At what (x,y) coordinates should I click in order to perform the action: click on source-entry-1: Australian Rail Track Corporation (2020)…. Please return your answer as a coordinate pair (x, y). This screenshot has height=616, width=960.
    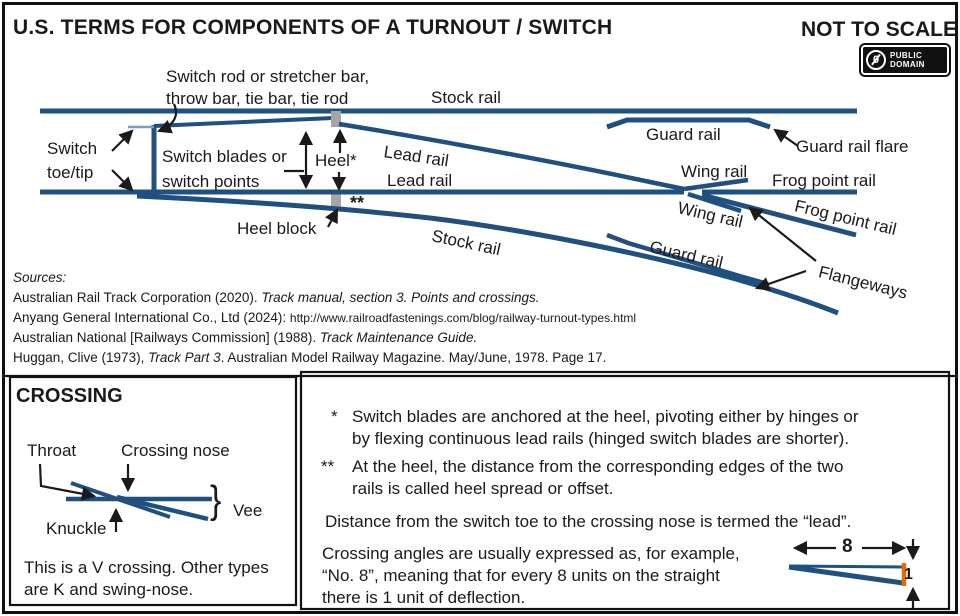
    Looking at the image, I should click on (276, 297).